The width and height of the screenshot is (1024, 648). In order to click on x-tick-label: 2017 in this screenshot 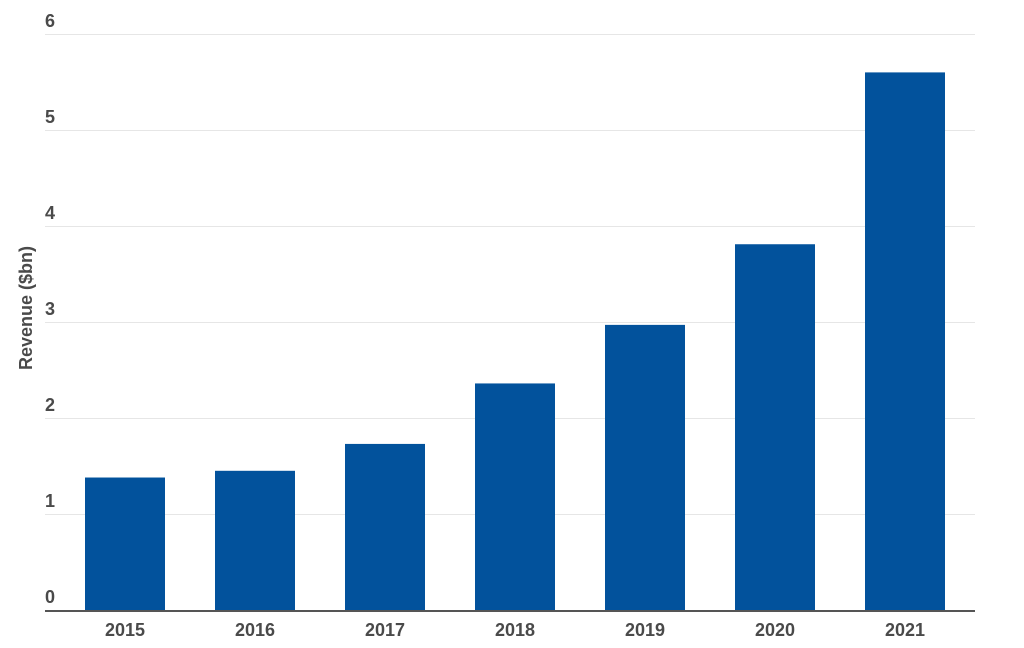, I will do `click(385, 630)`.